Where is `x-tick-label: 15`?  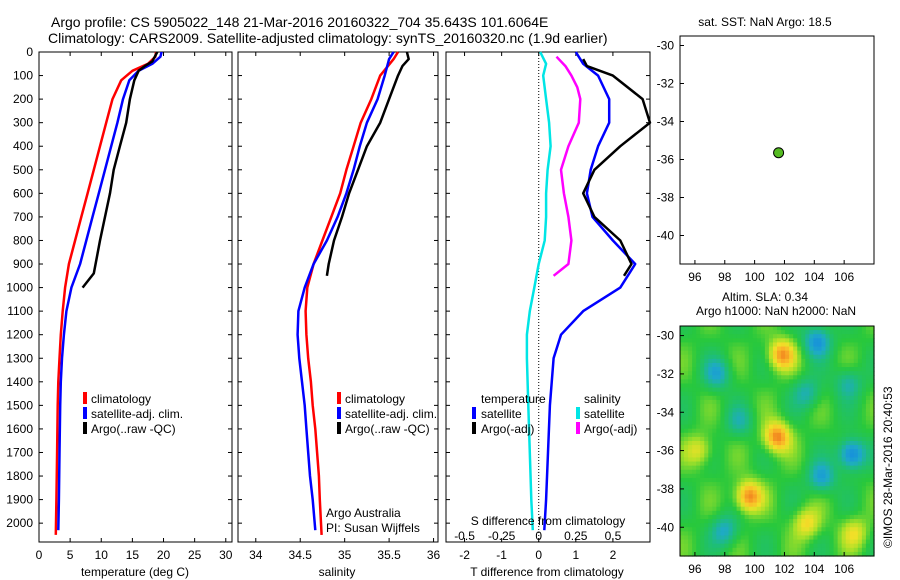 x-tick-label: 15 is located at coordinates (133, 555).